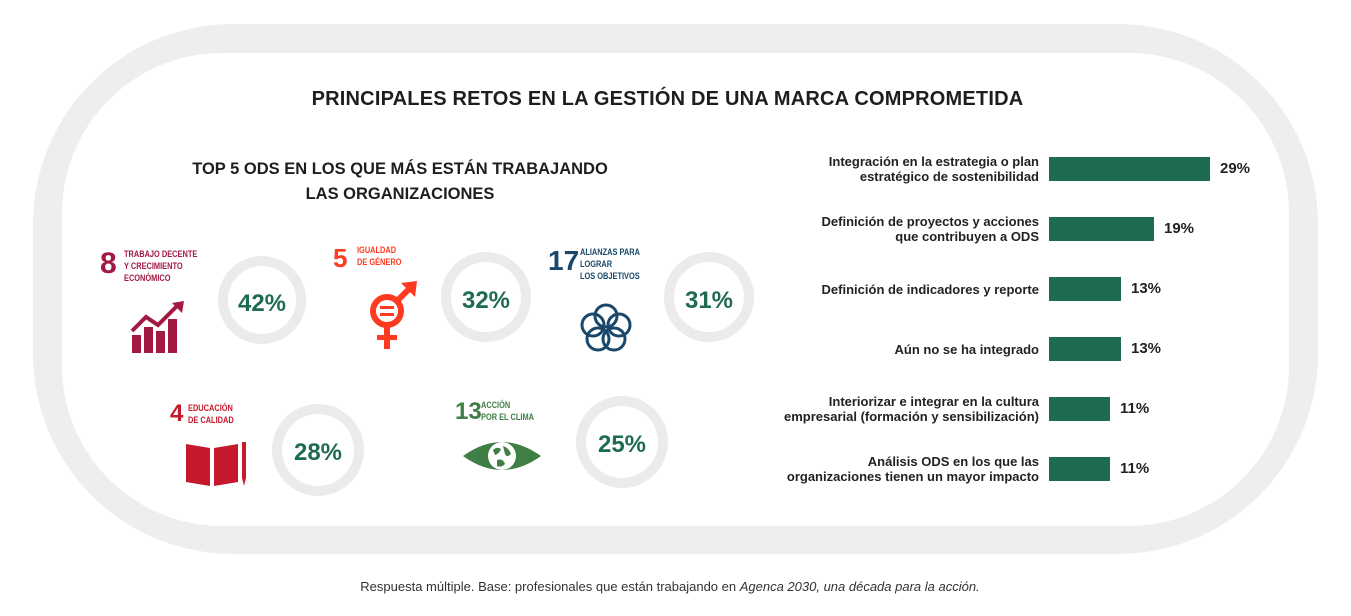 This screenshot has height=616, width=1351. Describe the element at coordinates (262, 303) in the screenshot. I see `ods-8-value: 42%` at that location.